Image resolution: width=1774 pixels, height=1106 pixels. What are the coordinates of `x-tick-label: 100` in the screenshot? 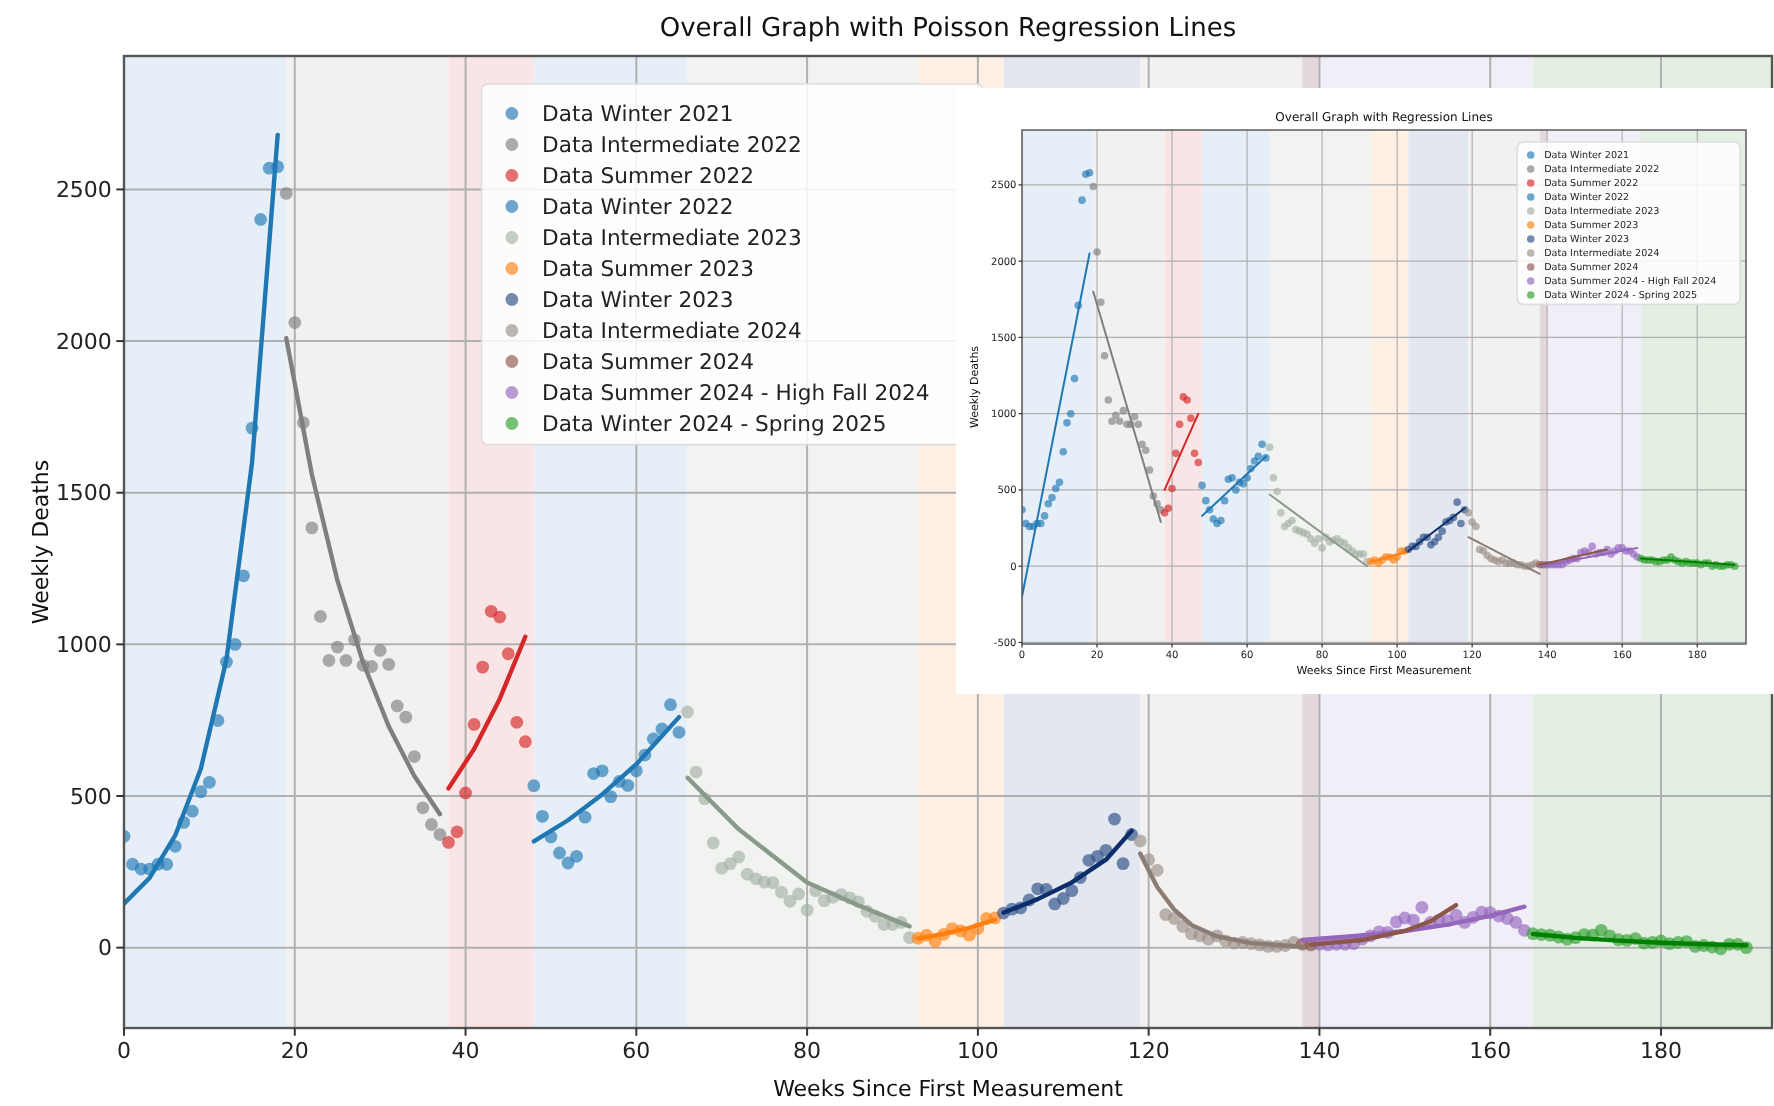 It's located at (977, 1050).